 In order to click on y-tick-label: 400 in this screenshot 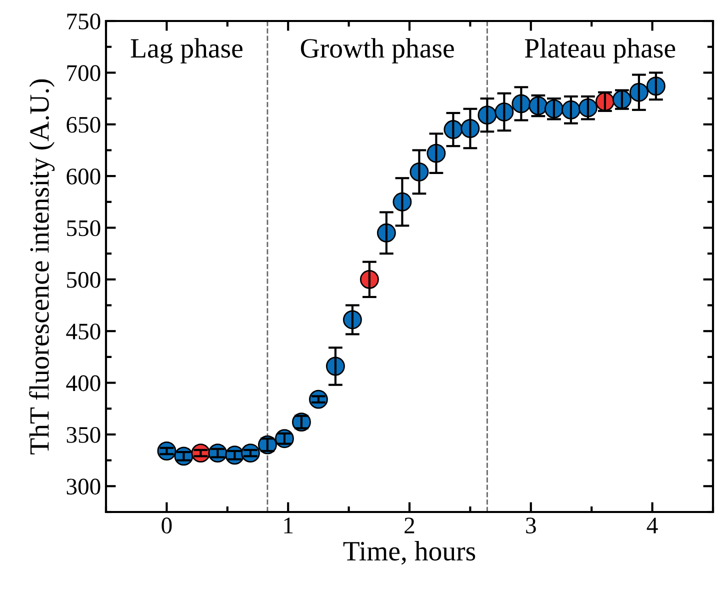, I will do `click(83, 383)`.